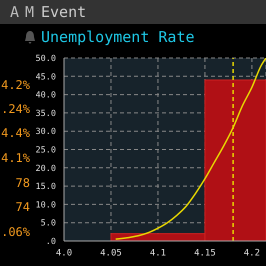  I want to click on text: 4.4%, so click(15, 133).